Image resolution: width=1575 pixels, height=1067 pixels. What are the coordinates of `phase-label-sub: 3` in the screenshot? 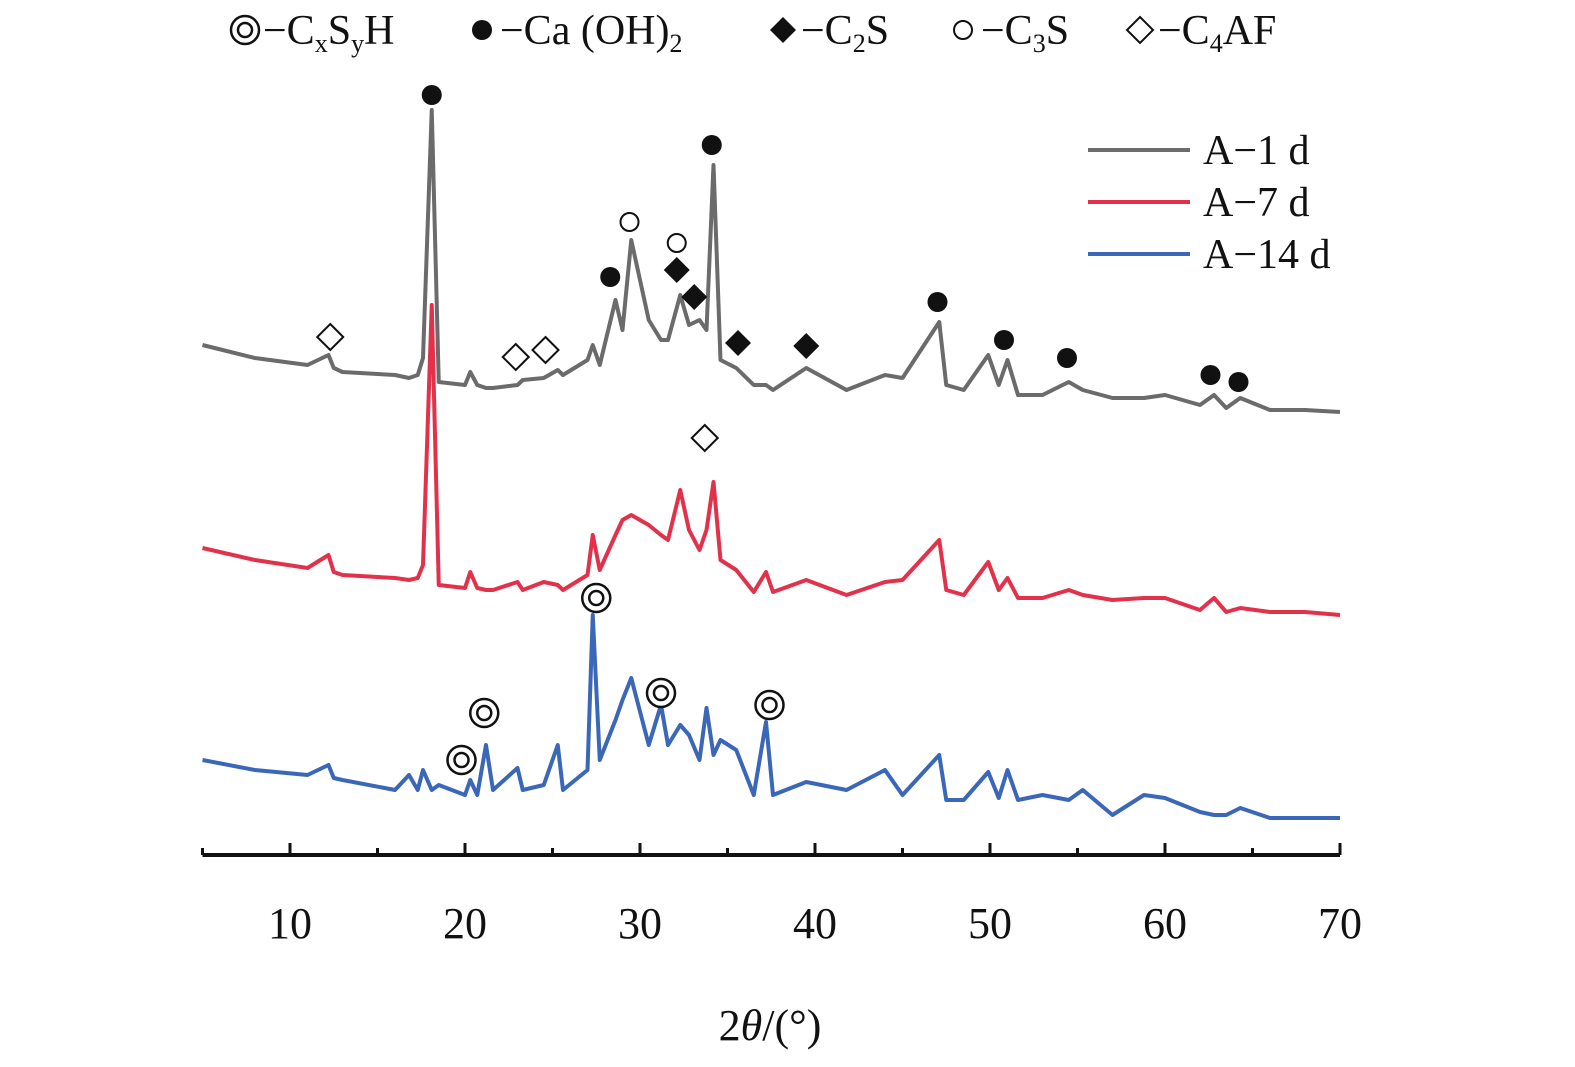 It's located at (1039, 43).